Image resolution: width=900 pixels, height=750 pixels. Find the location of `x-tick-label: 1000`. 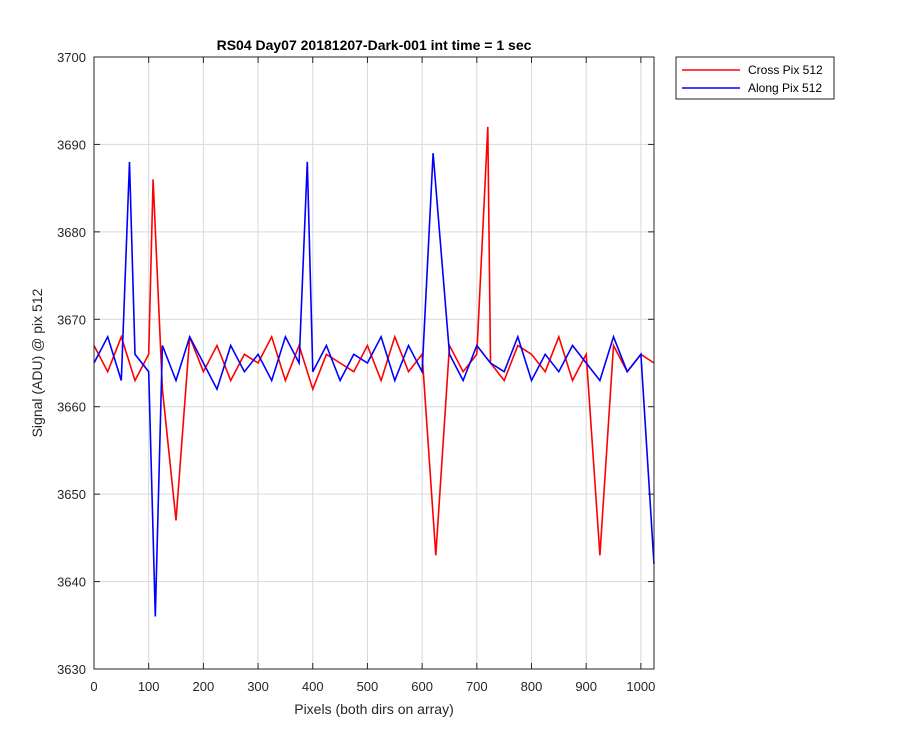

x-tick-label: 1000 is located at coordinates (640, 686).